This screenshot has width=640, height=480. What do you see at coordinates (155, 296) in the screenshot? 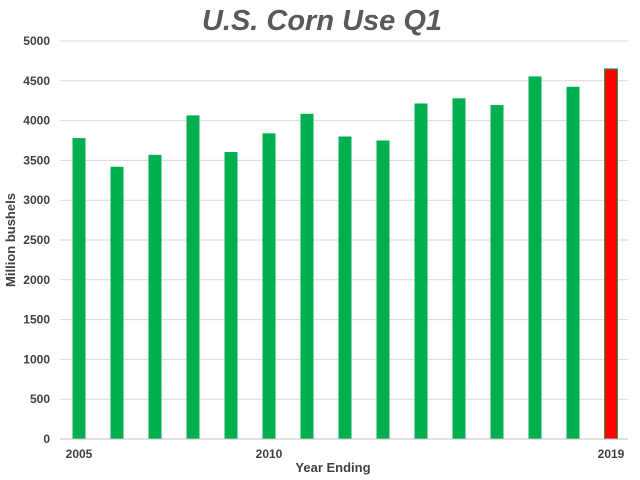
I see `bar-2007` at bounding box center [155, 296].